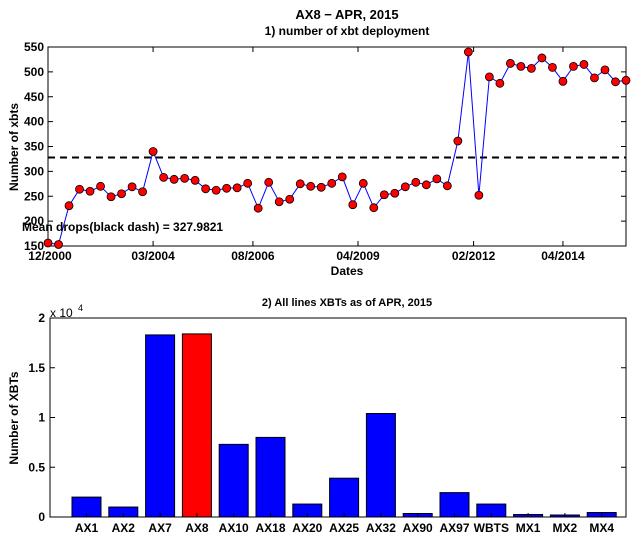 This screenshot has height=536, width=643. I want to click on y-tick-label: 350, so click(34, 147).